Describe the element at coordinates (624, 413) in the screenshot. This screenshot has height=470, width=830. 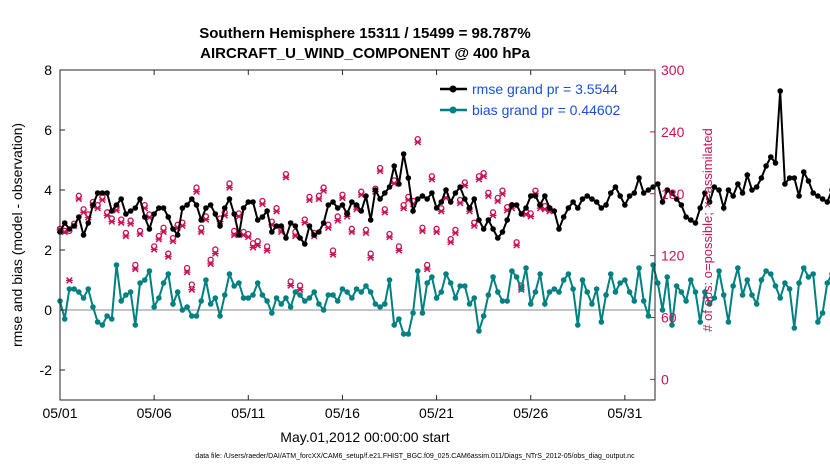
I see `x-tick-label: 05/31` at that location.